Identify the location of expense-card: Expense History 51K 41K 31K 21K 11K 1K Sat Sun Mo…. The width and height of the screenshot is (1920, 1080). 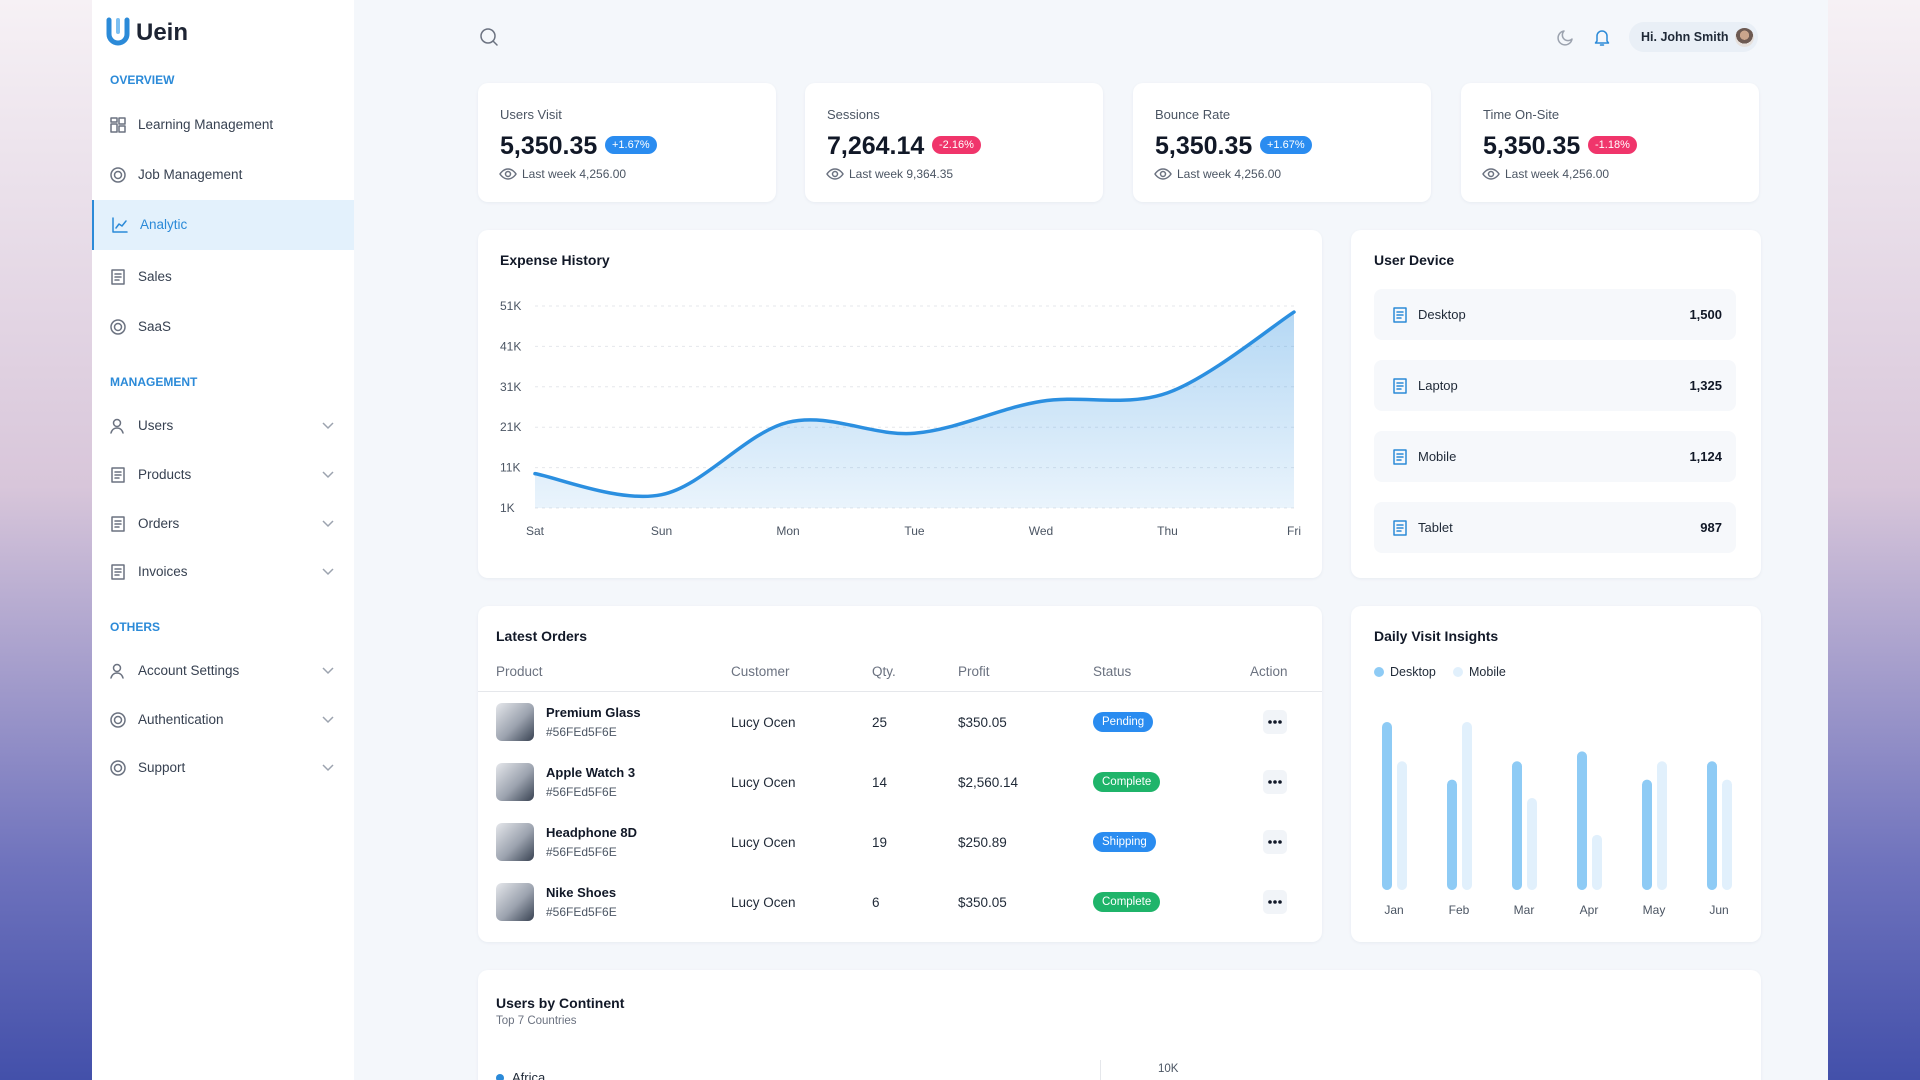
(900, 404).